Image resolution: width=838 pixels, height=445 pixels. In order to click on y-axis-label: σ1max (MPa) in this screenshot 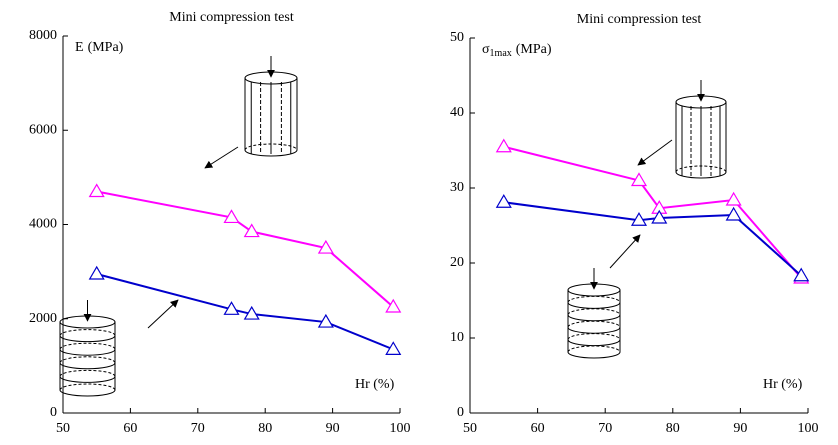, I will do `click(517, 50)`.